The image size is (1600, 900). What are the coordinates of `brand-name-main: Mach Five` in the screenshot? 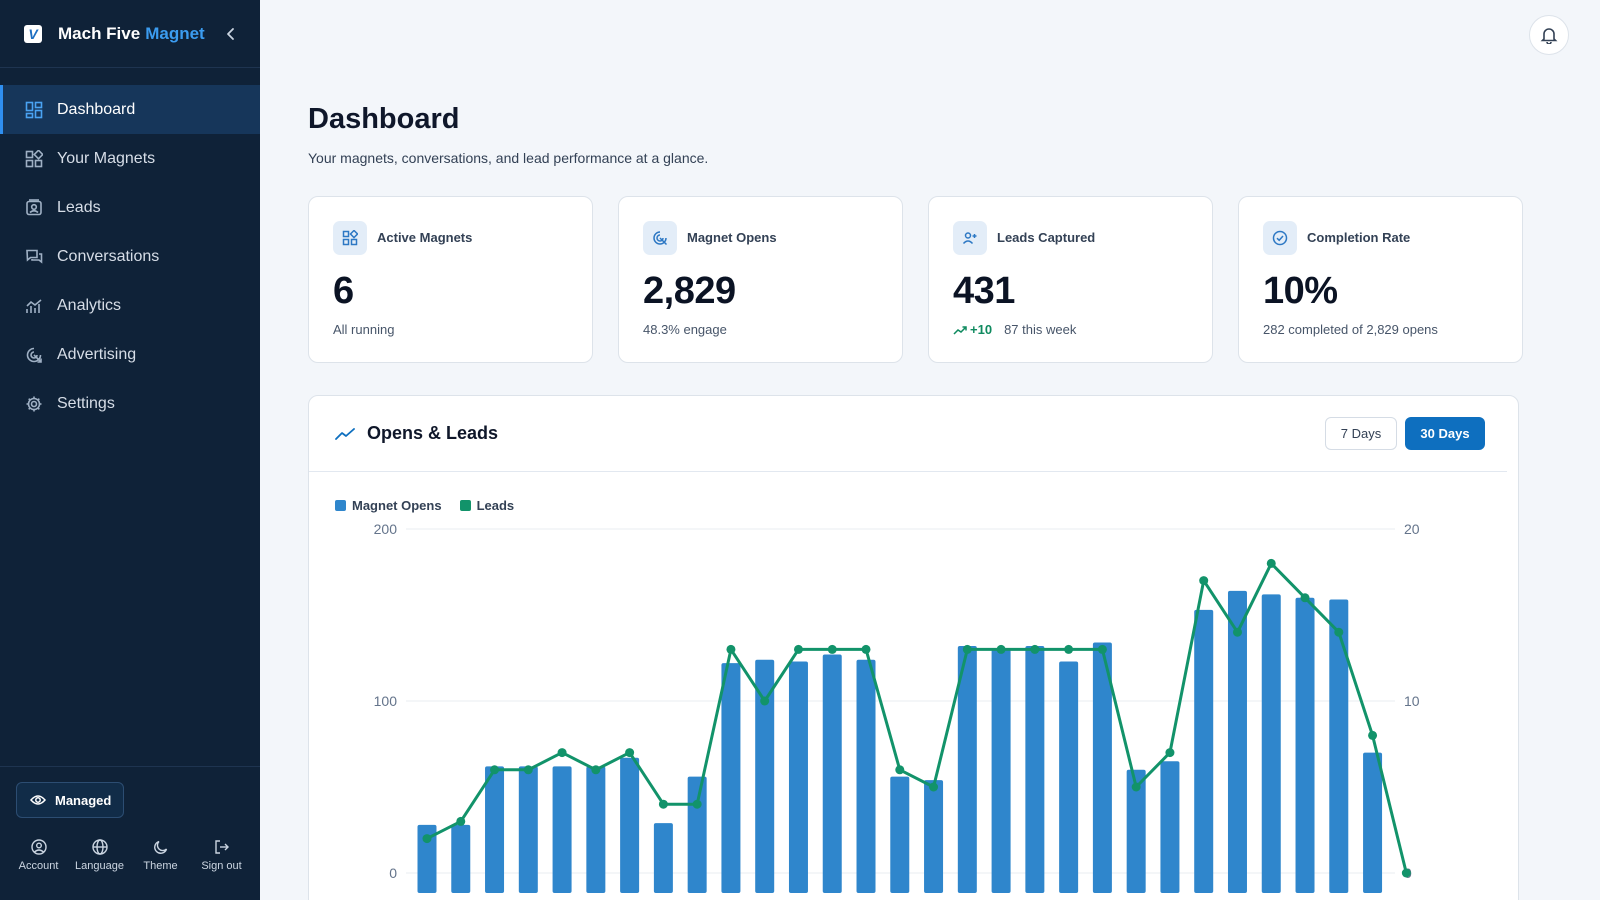 It's located at (99, 33).